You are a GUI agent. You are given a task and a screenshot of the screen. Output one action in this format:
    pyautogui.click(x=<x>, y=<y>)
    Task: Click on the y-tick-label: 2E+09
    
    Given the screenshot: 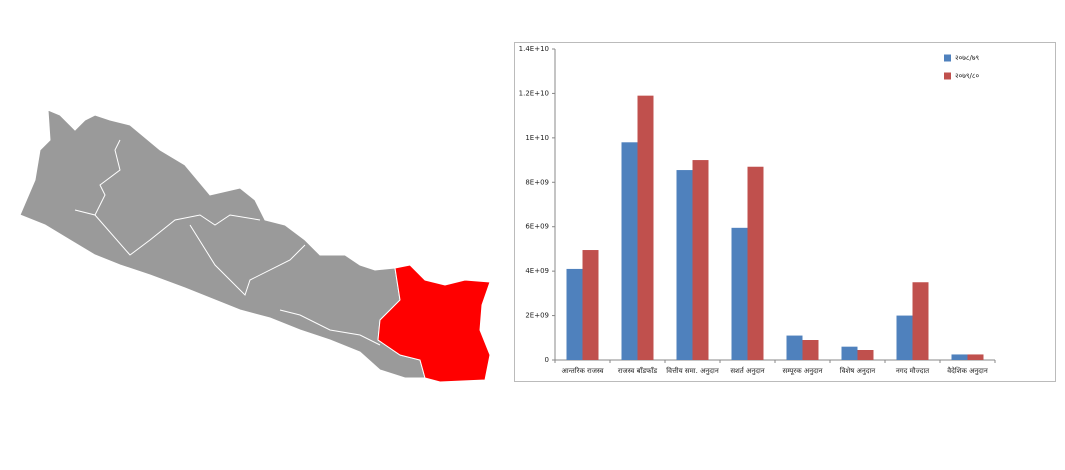 What is the action you would take?
    pyautogui.click(x=537, y=316)
    